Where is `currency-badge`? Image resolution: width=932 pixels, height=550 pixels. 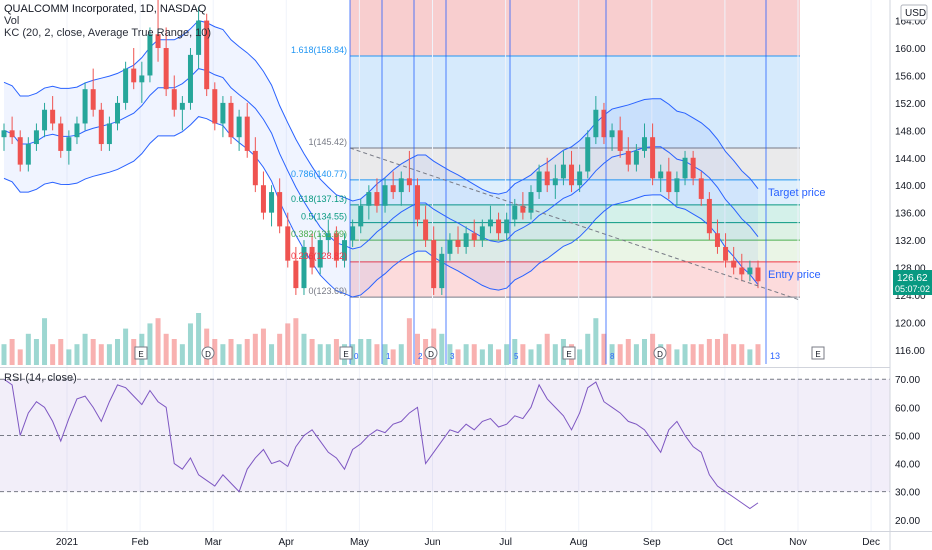
currency-badge is located at coordinates (914, 12).